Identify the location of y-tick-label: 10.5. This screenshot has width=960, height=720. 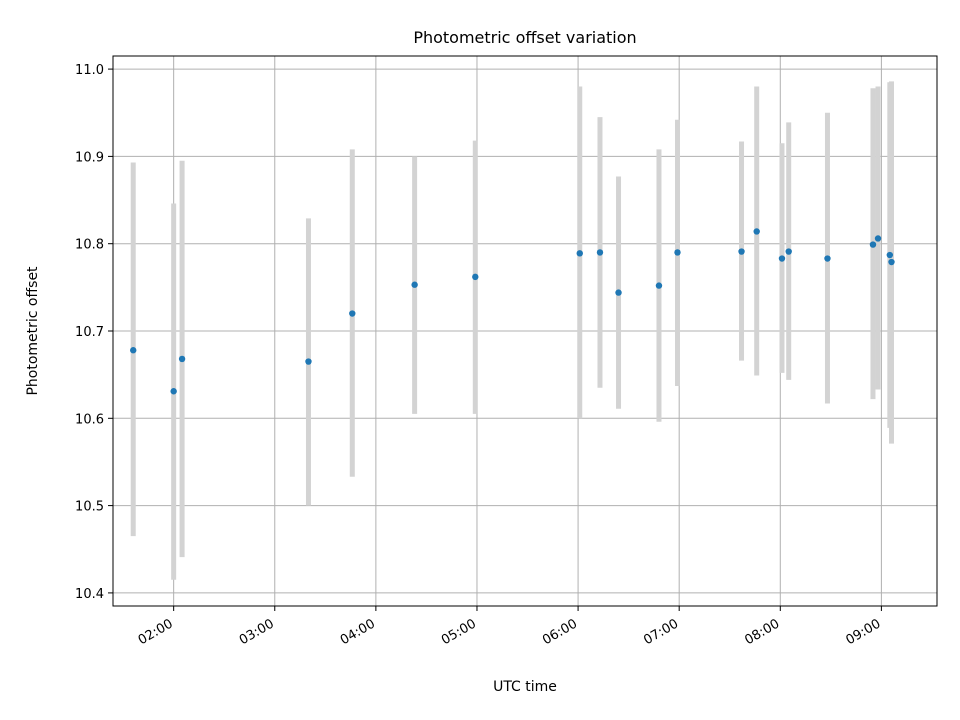
(89, 507).